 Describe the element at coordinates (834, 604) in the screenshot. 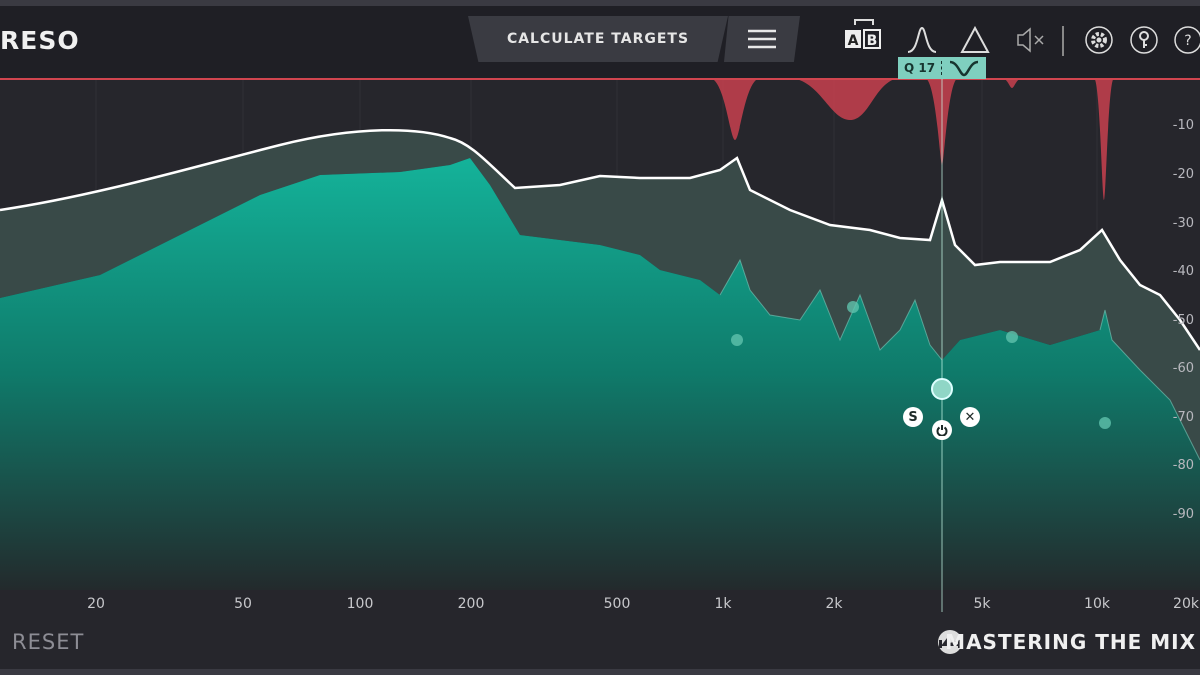

I see `freq-label: 2k` at that location.